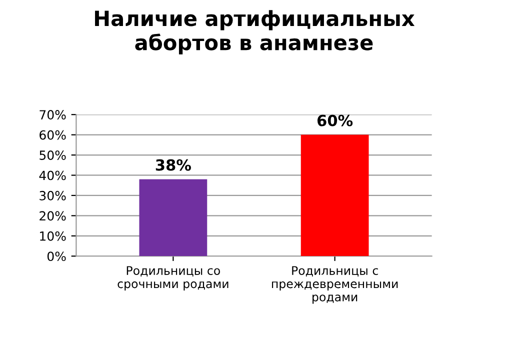 The width and height of the screenshot is (508, 337). Describe the element at coordinates (53, 135) in the screenshot. I see `y-tick-label: 60%` at that location.